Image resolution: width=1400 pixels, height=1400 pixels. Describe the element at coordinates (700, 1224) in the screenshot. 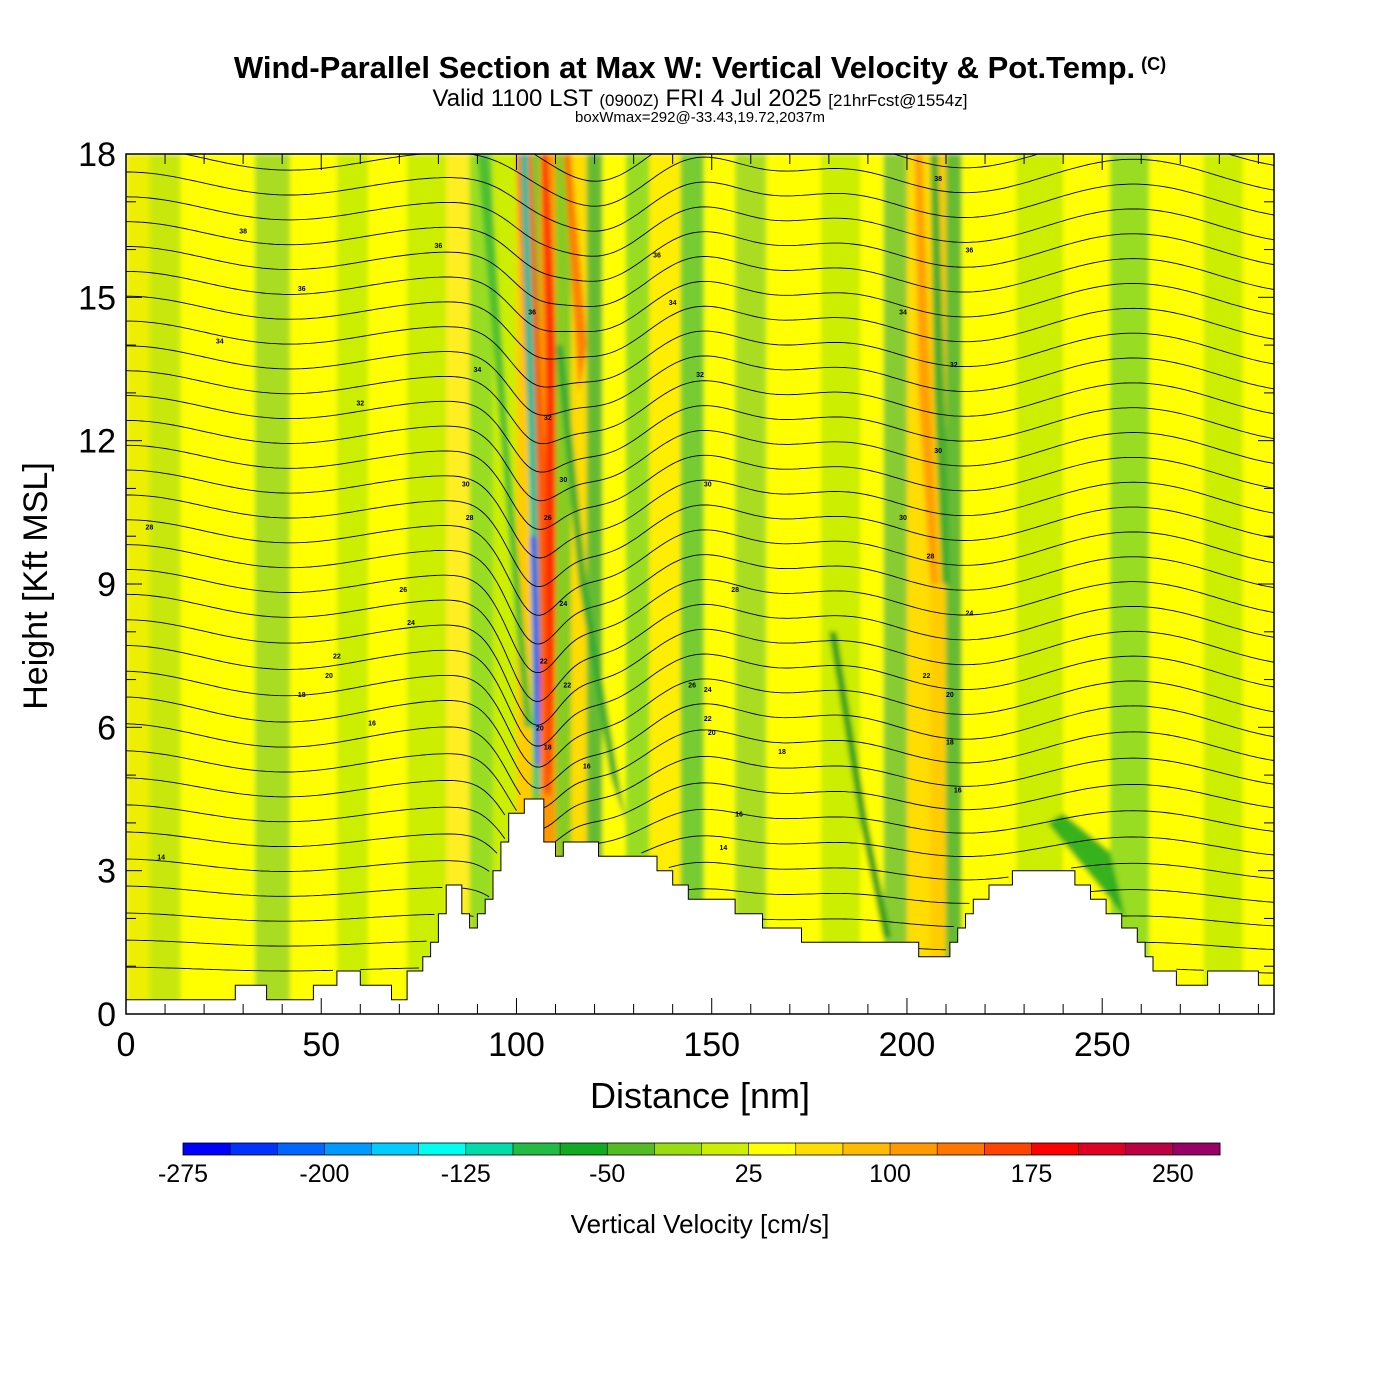

I see `colorbar-label: Vertical Velocity [cm/s]` at that location.